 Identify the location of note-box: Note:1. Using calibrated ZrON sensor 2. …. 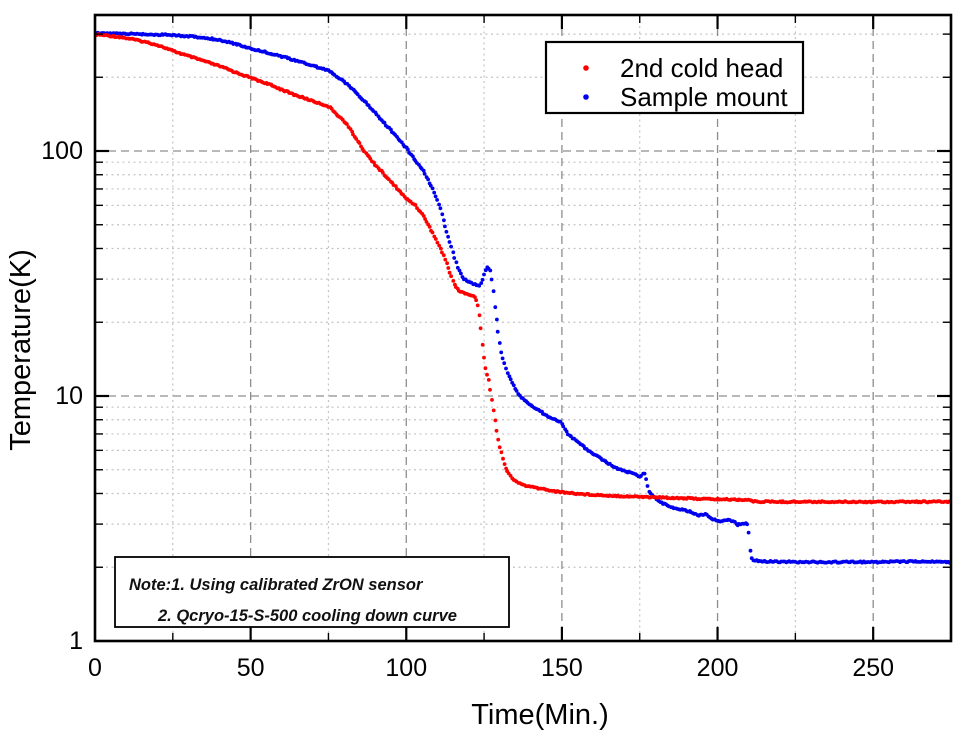
(312, 592).